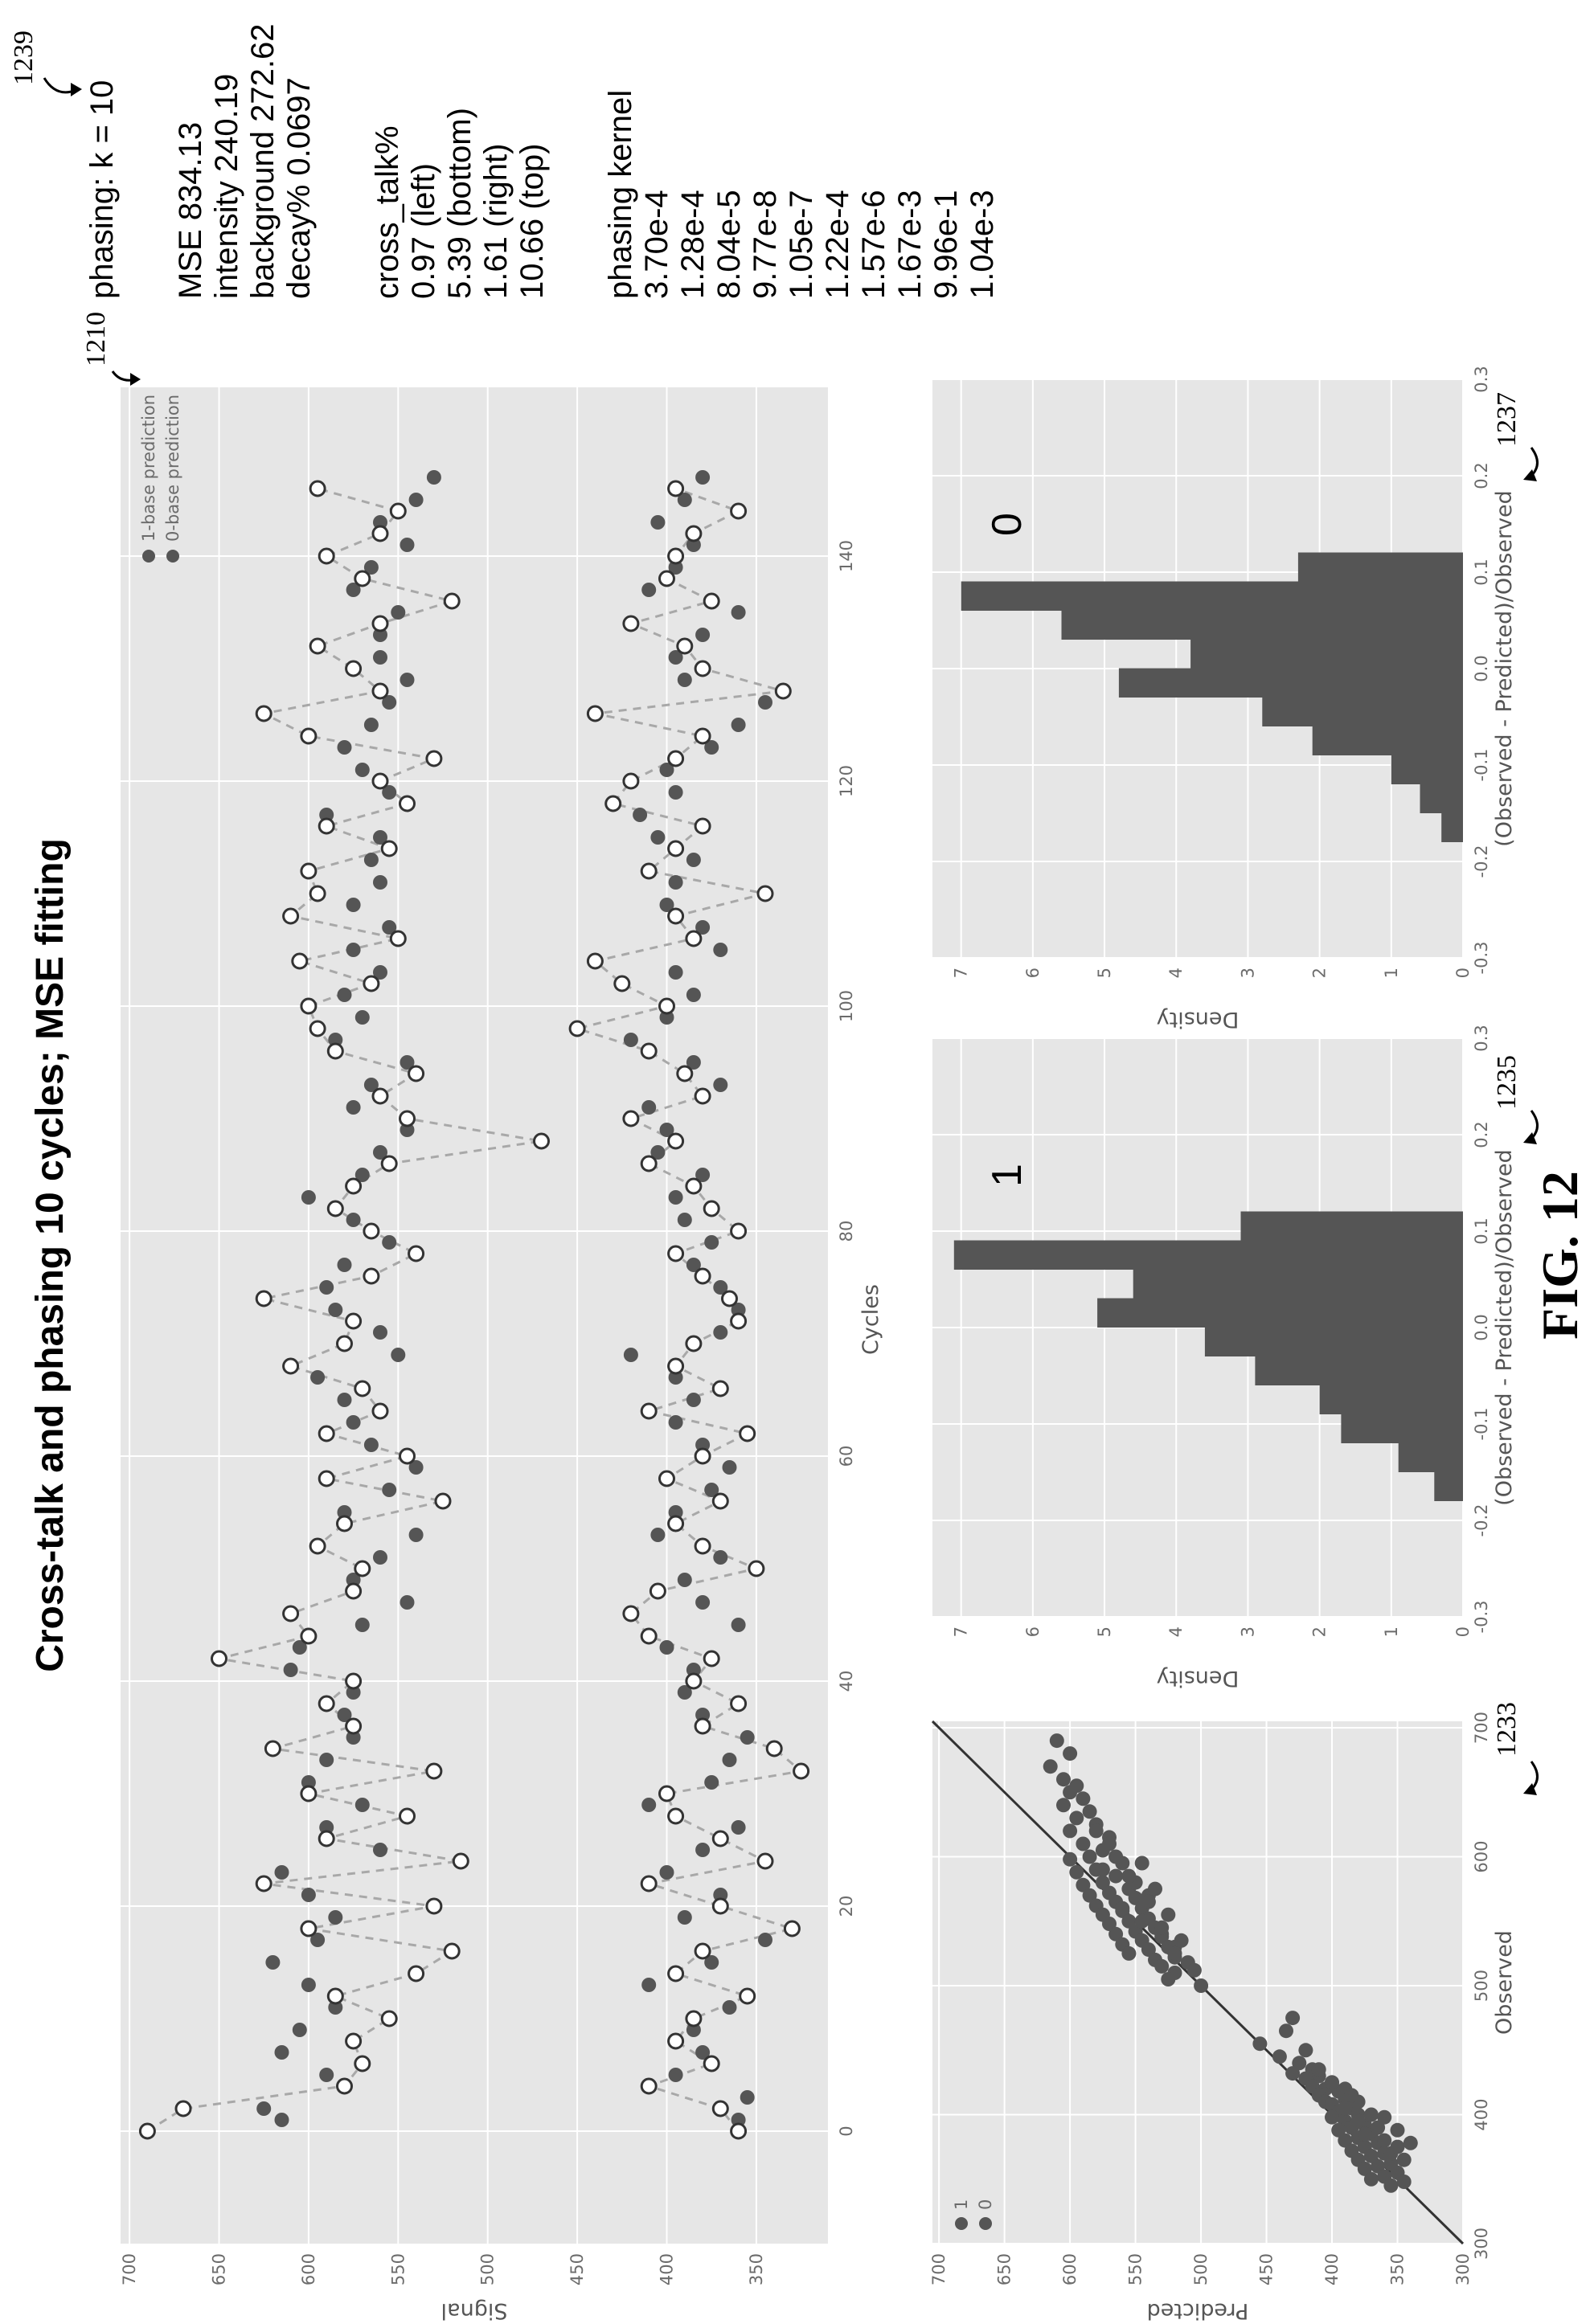 This screenshot has width=1594, height=2324. What do you see at coordinates (1481, 766) in the screenshot?
I see `x-tick-label: -0.1` at bounding box center [1481, 766].